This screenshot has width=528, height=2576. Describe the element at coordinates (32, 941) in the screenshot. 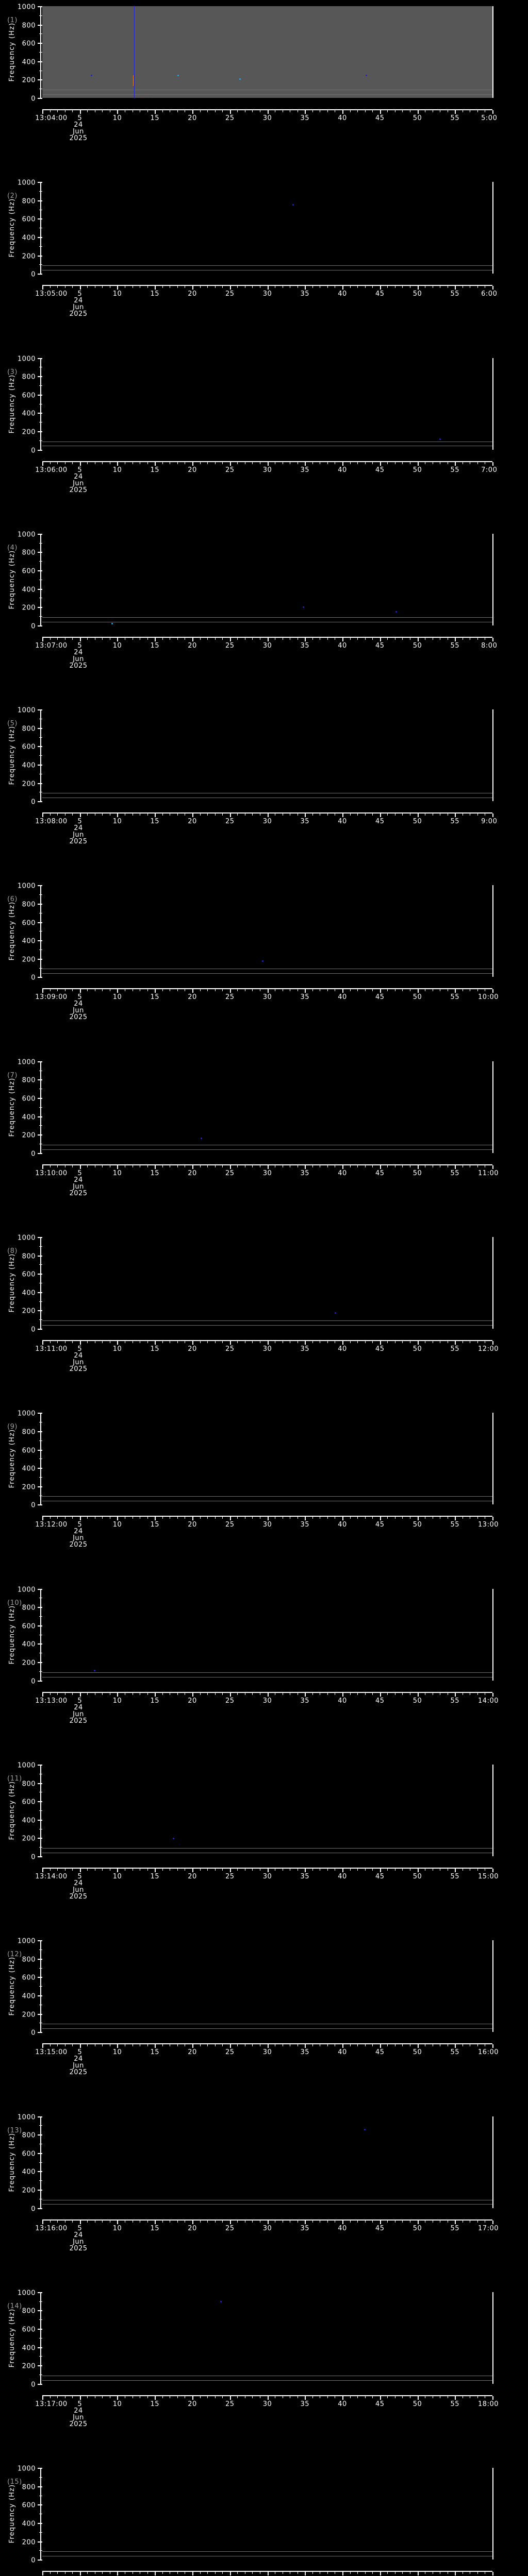

I see `y-axis-tick: 400` at that location.